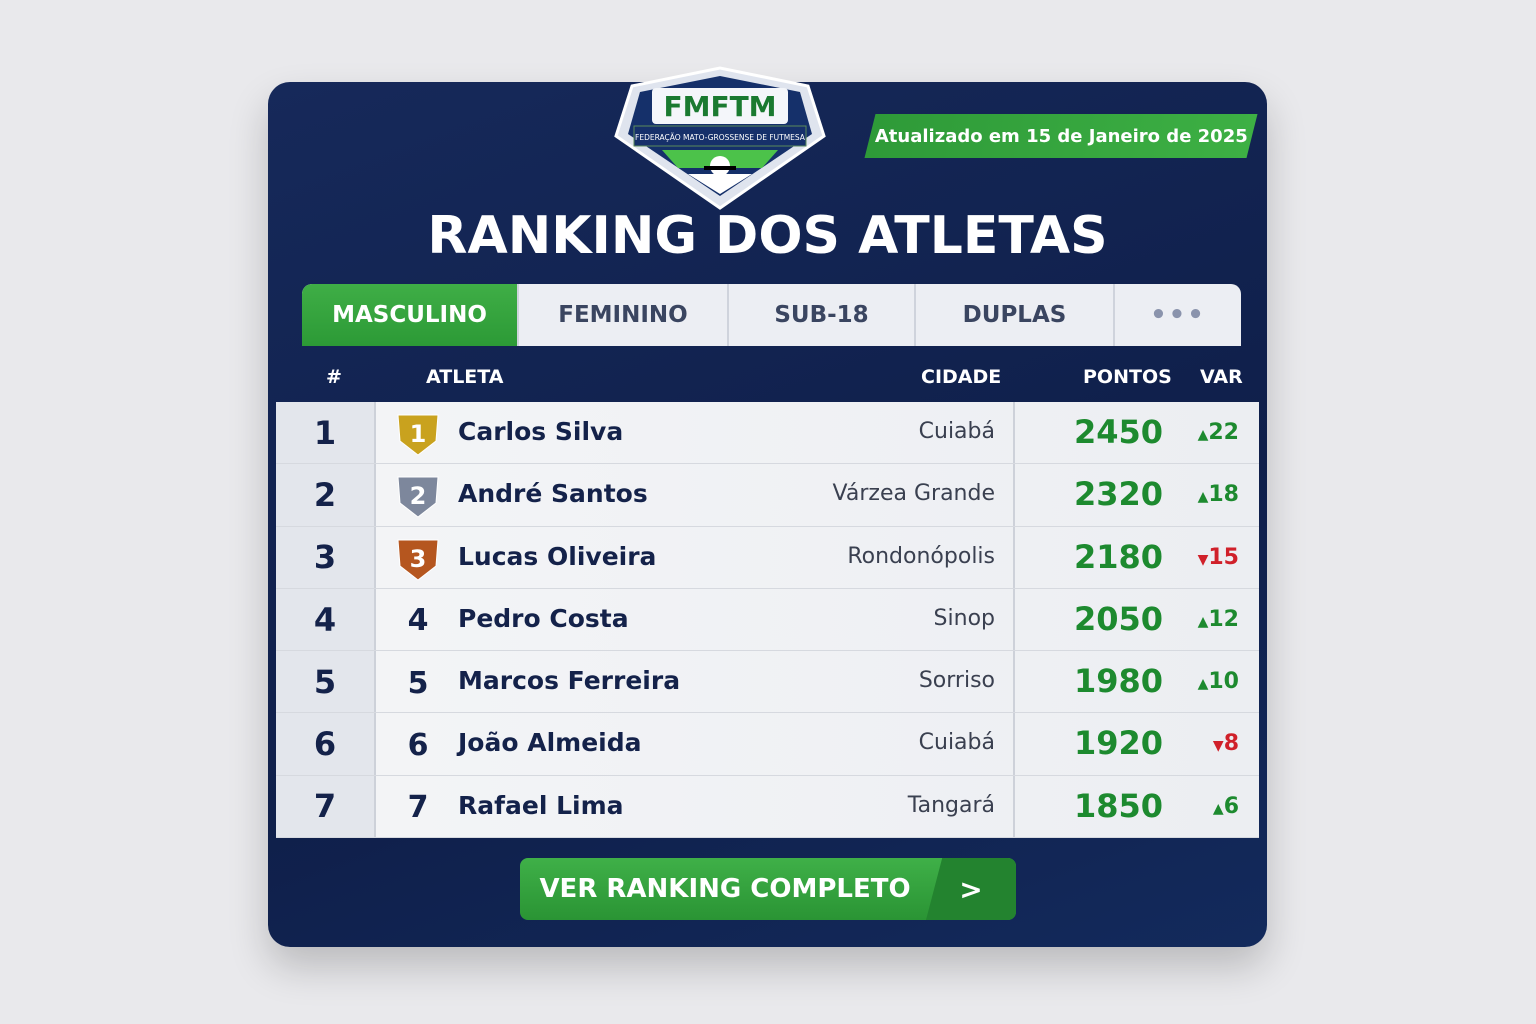 Image resolution: width=1536 pixels, height=1024 pixels. I want to click on rank: 3, so click(326, 557).